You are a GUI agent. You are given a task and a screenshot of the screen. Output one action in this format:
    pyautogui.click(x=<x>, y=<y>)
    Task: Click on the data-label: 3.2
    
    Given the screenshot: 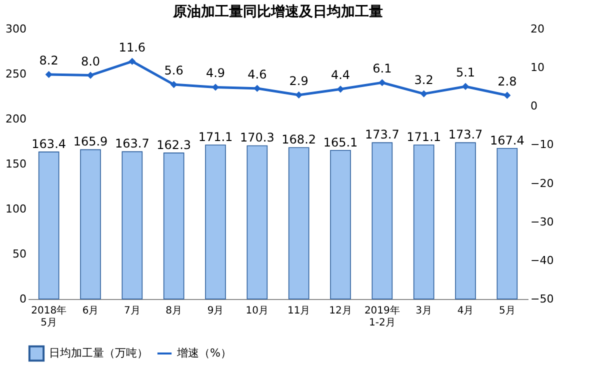 What is the action you would take?
    pyautogui.click(x=424, y=79)
    